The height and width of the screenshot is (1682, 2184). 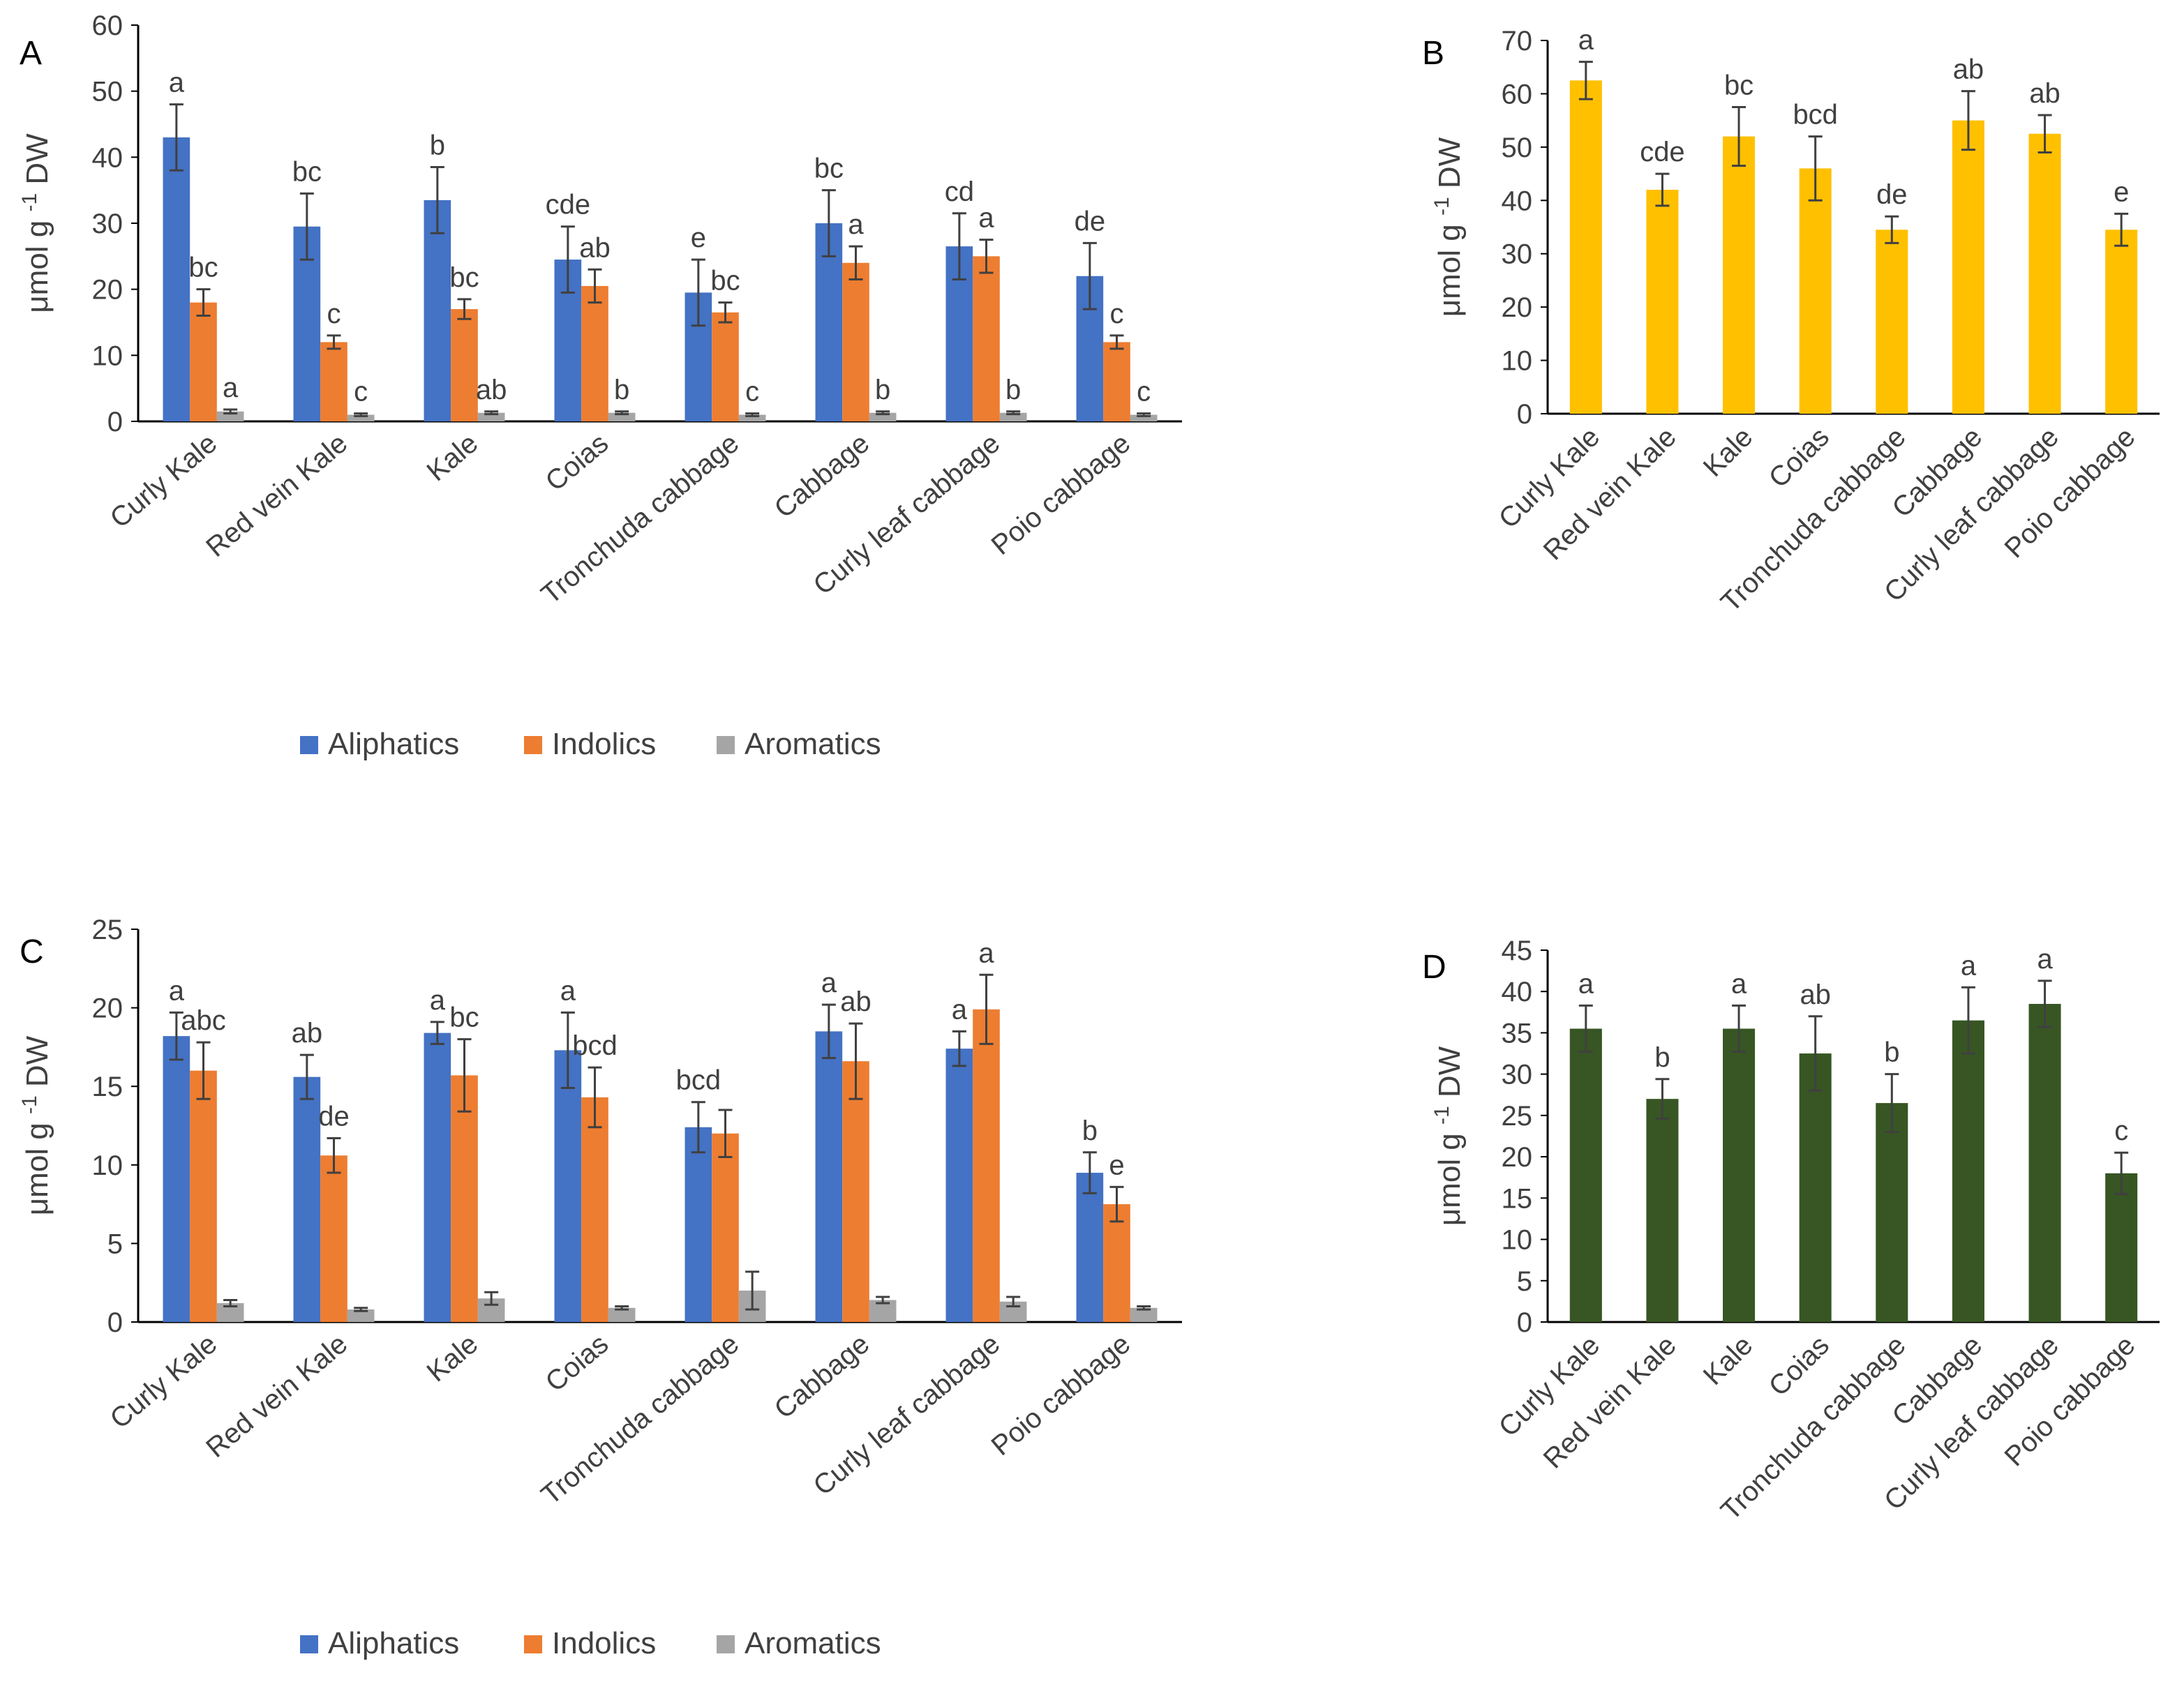 What do you see at coordinates (2122, 192) in the screenshot?
I see `significance-letter: e` at bounding box center [2122, 192].